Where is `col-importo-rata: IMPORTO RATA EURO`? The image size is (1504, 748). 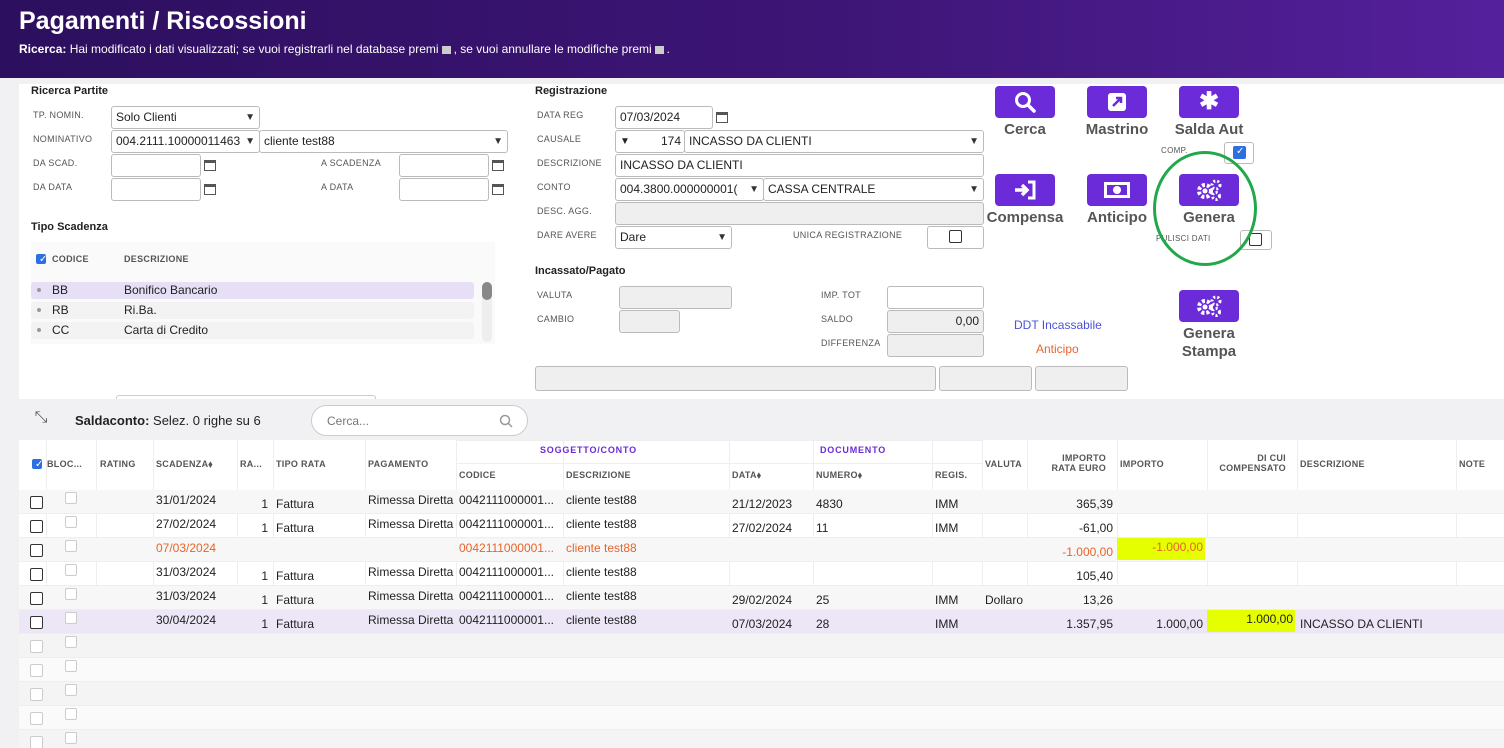 col-importo-rata: IMPORTO RATA EURO is located at coordinates (1078, 463).